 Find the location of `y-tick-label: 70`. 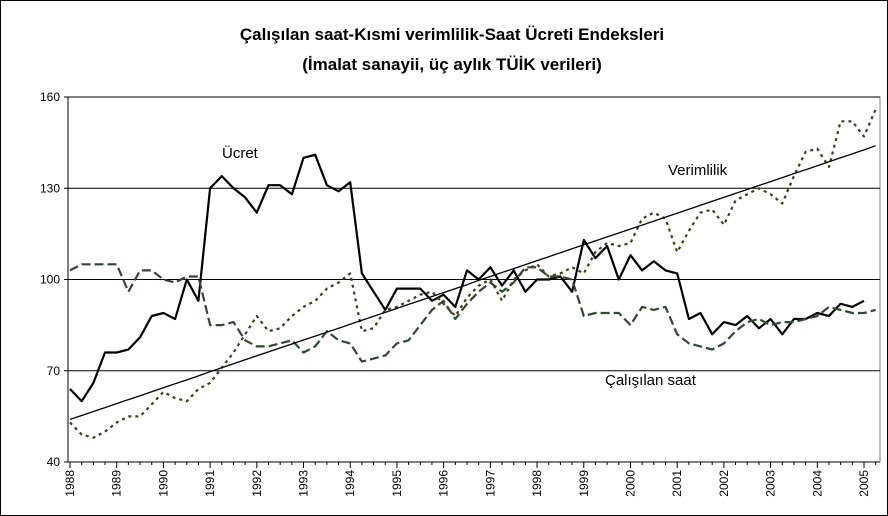

y-tick-label: 70 is located at coordinates (54, 371).